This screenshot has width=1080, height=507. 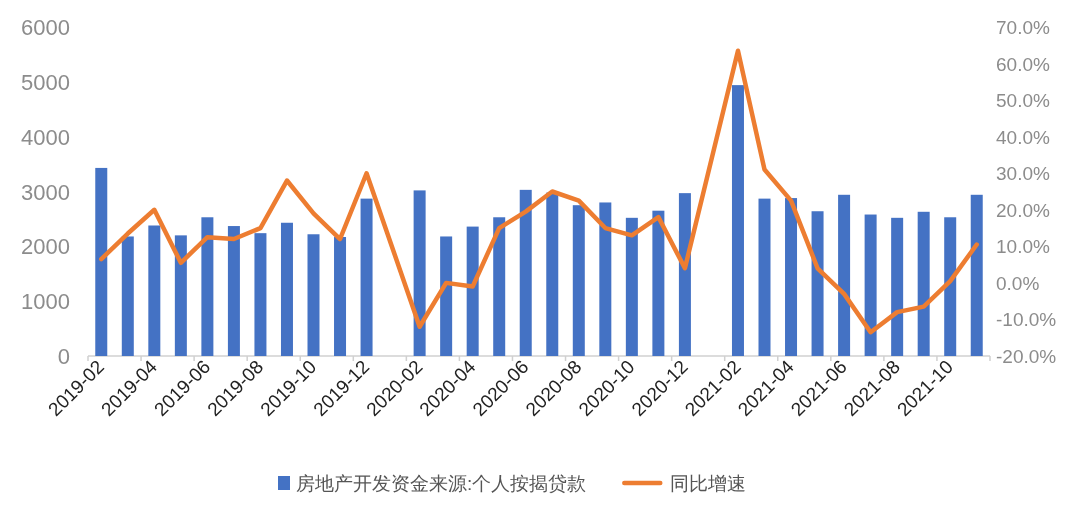 What do you see at coordinates (1026, 356) in the screenshot?
I see `y2-tick-label: -20.0%` at bounding box center [1026, 356].